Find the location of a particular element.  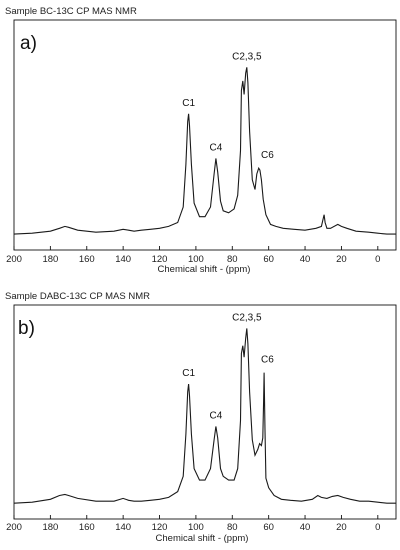

panel-a-tick-label-40: 40 is located at coordinates (305, 259).